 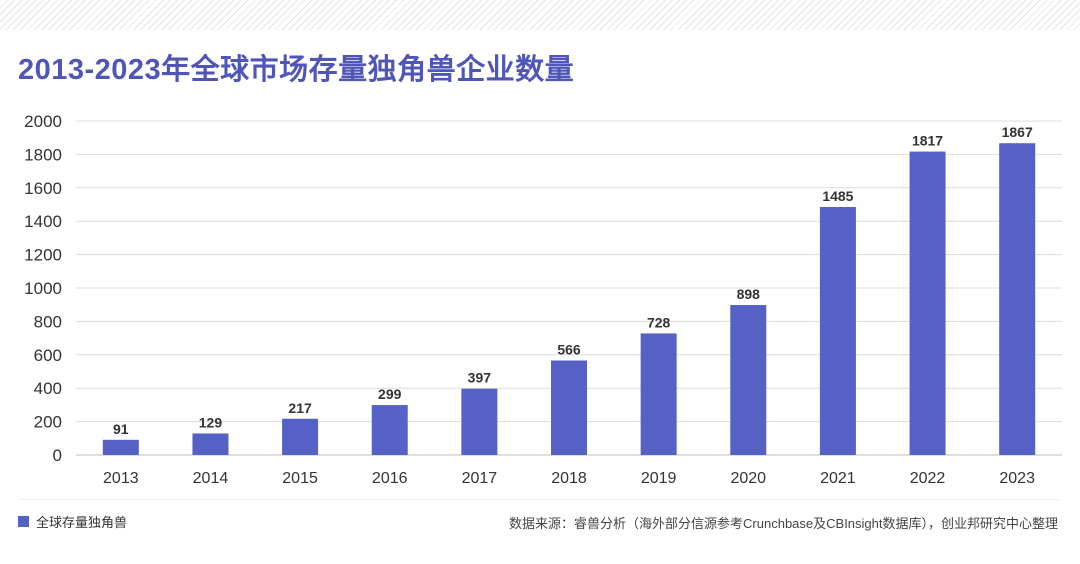 I want to click on y-tick-label: 2000, so click(x=43, y=121).